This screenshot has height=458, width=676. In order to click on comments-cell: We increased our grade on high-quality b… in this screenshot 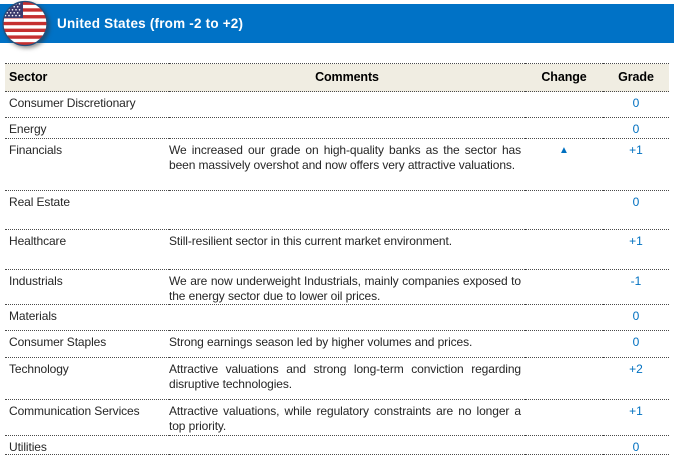, I will do `click(345, 157)`.